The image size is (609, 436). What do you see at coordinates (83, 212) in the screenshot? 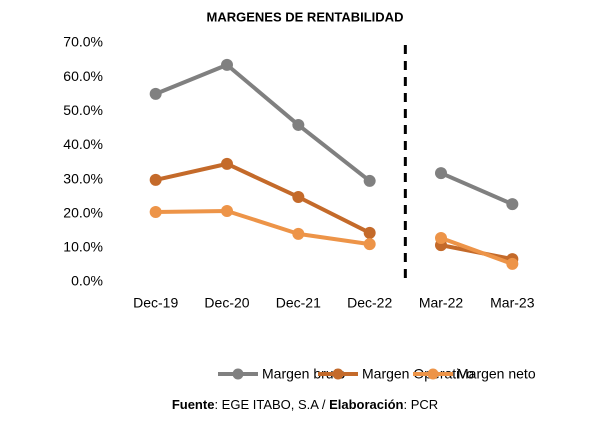
I see `y-tick-label: 20.0%` at bounding box center [83, 212].